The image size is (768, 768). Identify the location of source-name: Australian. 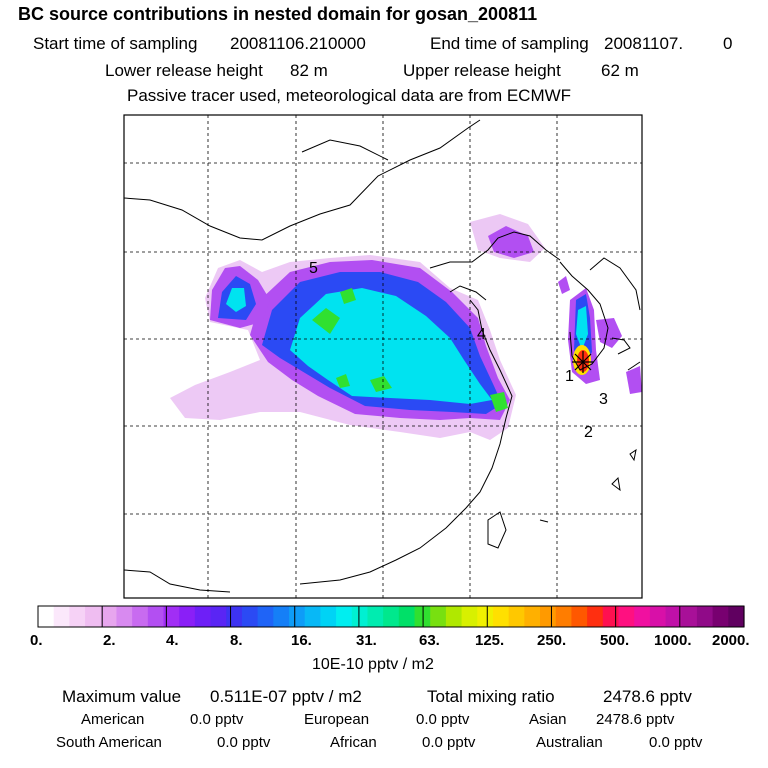
(569, 742).